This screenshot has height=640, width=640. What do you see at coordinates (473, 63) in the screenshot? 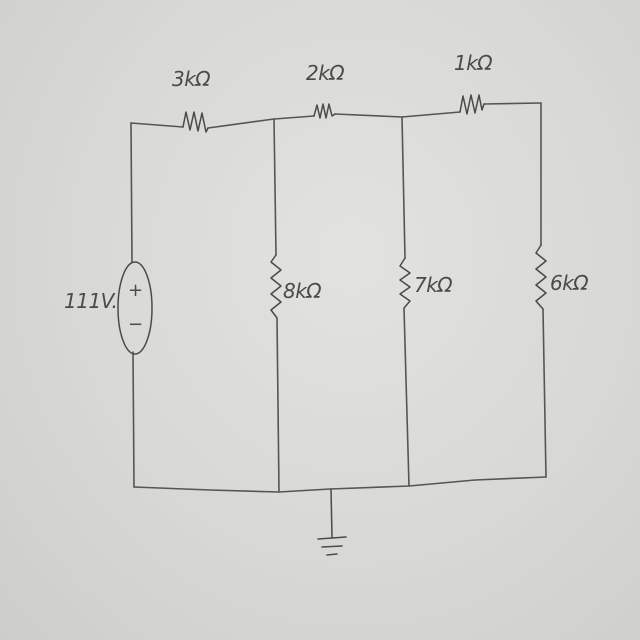
I see `resistor-1k-label: 1kΩ` at bounding box center [473, 63].